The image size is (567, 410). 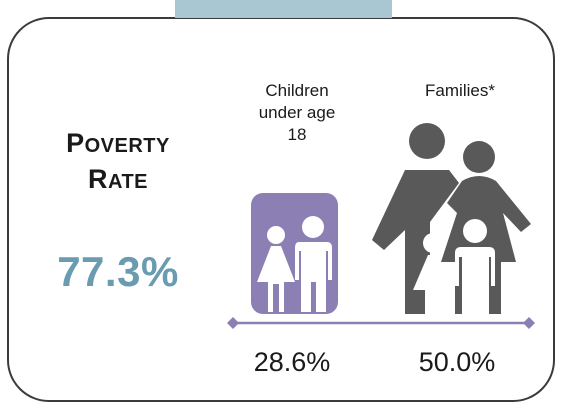 What do you see at coordinates (118, 271) in the screenshot?
I see `overall-rate-value: 77.3%` at bounding box center [118, 271].